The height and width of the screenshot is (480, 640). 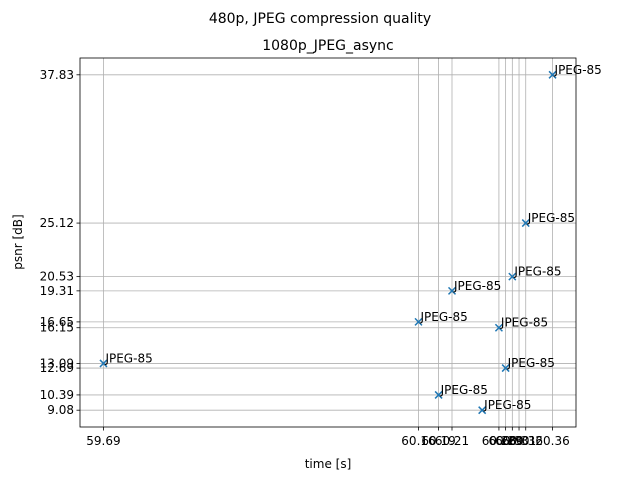 What do you see at coordinates (57, 322) in the screenshot?
I see `y-tick-label-5: 16.65` at bounding box center [57, 322].